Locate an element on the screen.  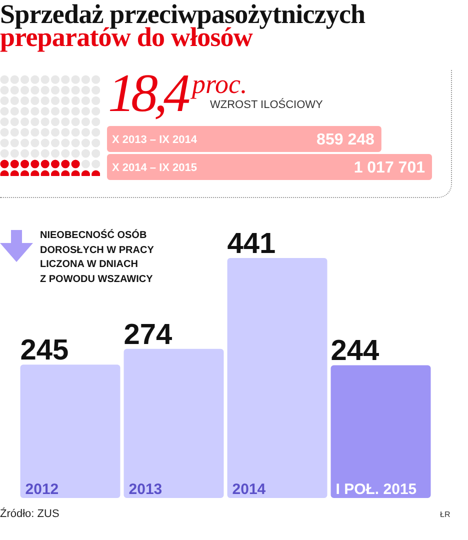
data-label: 859 248 is located at coordinates (345, 139).